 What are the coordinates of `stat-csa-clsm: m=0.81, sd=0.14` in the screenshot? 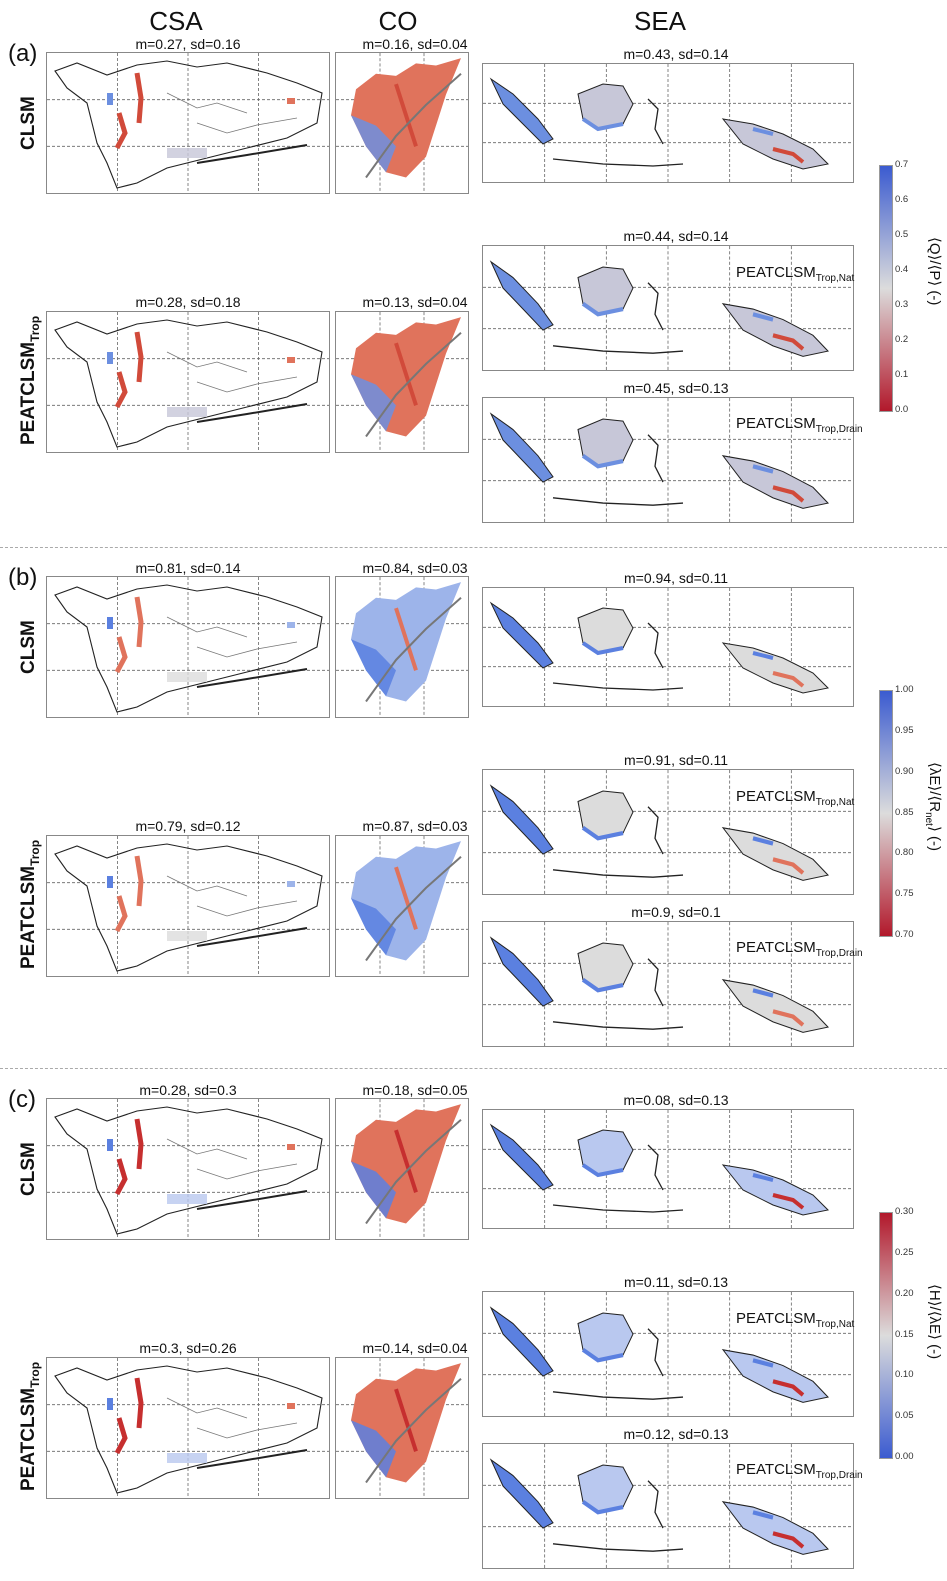 It's located at (188, 568).